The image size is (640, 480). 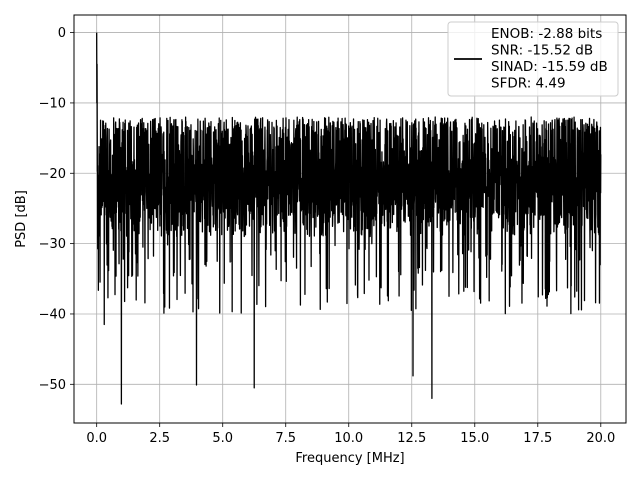 I want to click on y-tick-label: 0, so click(x=62, y=33).